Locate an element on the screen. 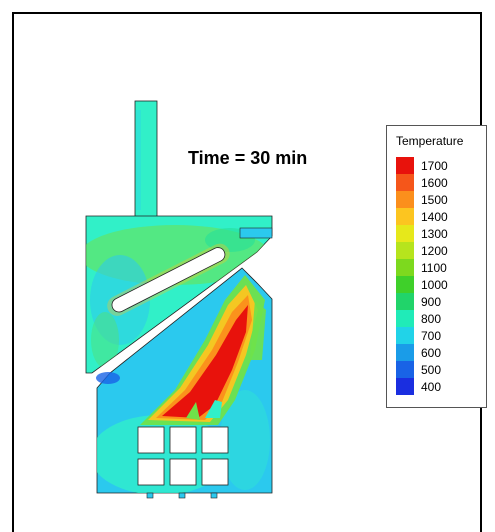  legend-label-1700: 1700 is located at coordinates (434, 166).